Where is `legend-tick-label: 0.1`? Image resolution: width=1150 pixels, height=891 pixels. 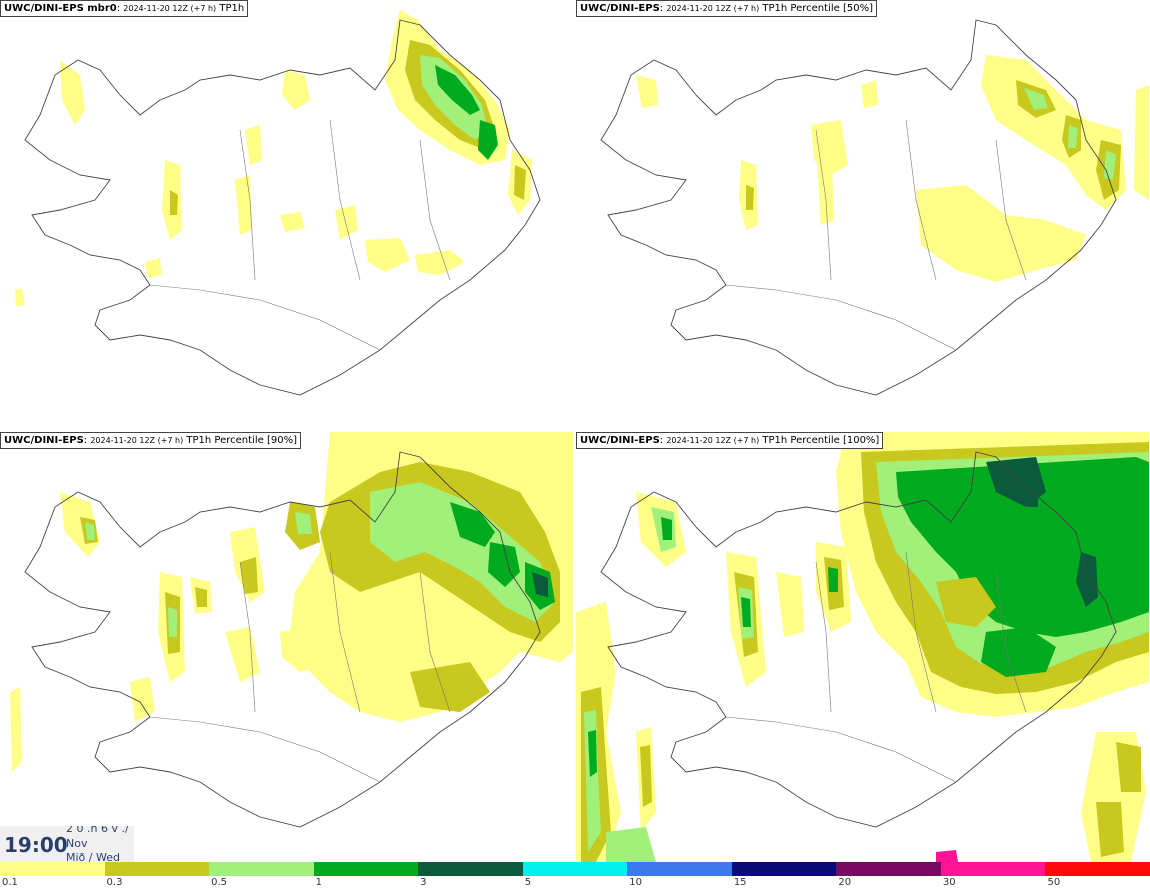 legend-tick-label: 0.1 is located at coordinates (10, 882).